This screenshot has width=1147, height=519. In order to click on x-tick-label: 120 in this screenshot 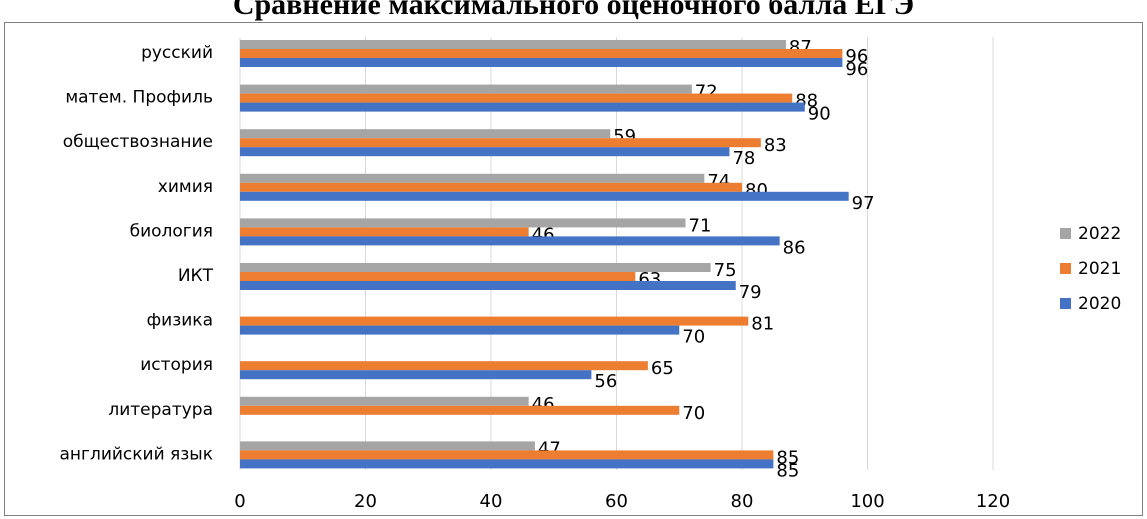, I will do `click(993, 501)`.